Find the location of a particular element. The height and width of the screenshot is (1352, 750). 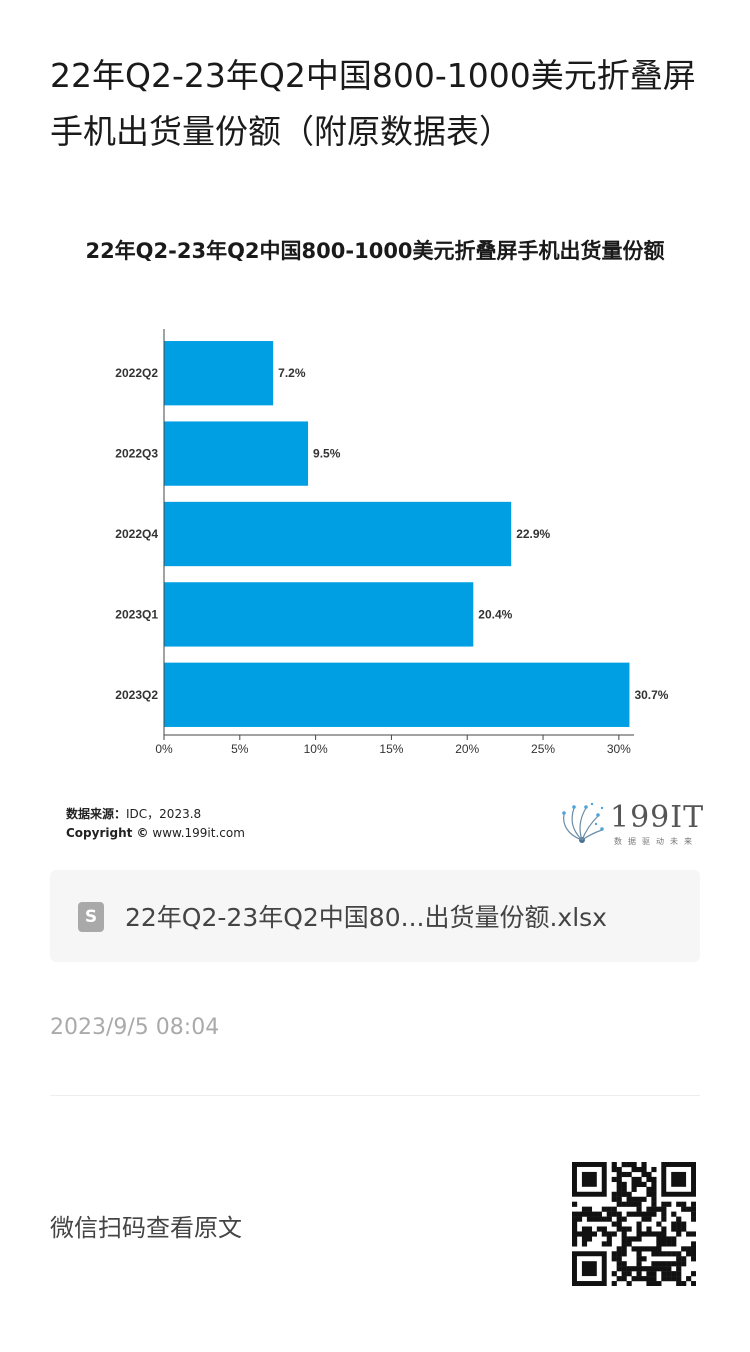

attachment-card: S 22年Q2-23年Q2中国80...出货量份额.xlsx is located at coordinates (375, 916).